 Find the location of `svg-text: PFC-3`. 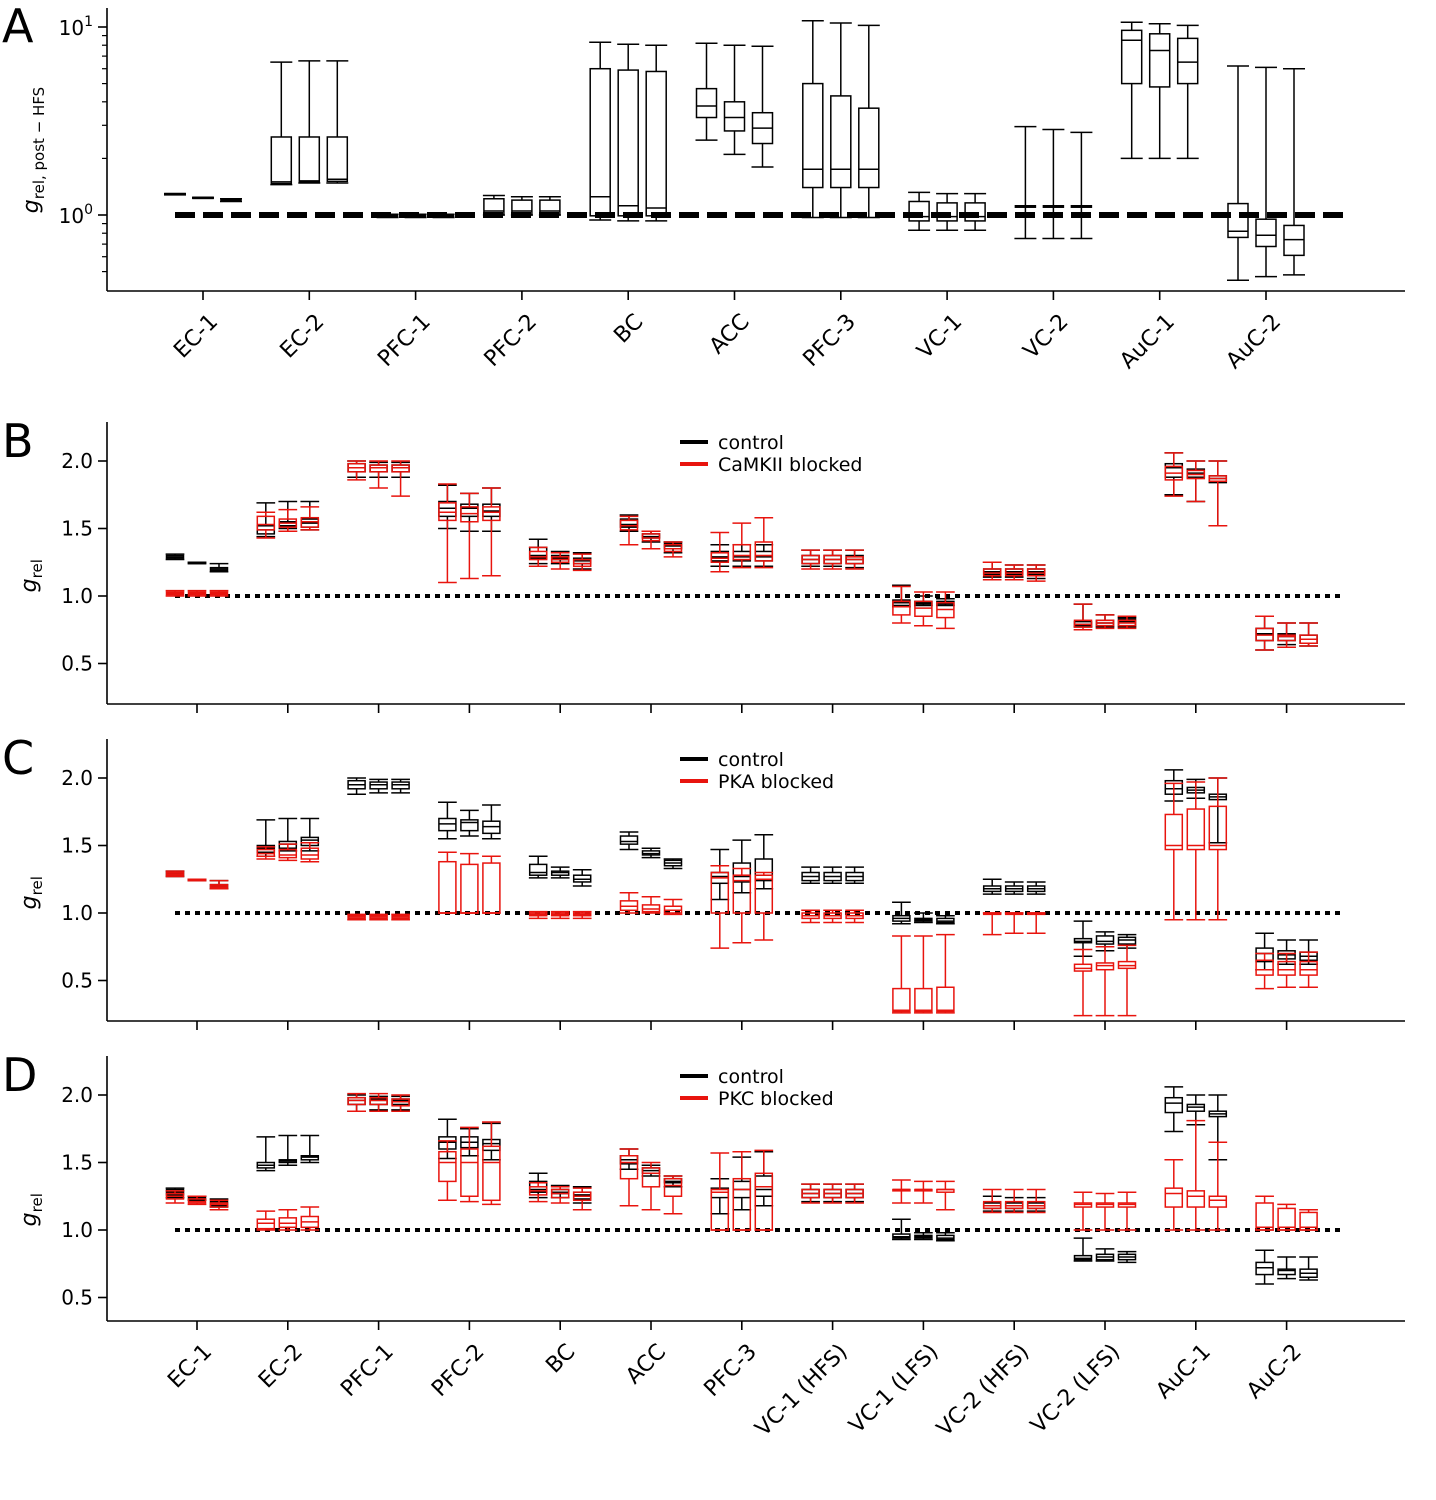

svg-text: PFC-3 is located at coordinates (830, 340).